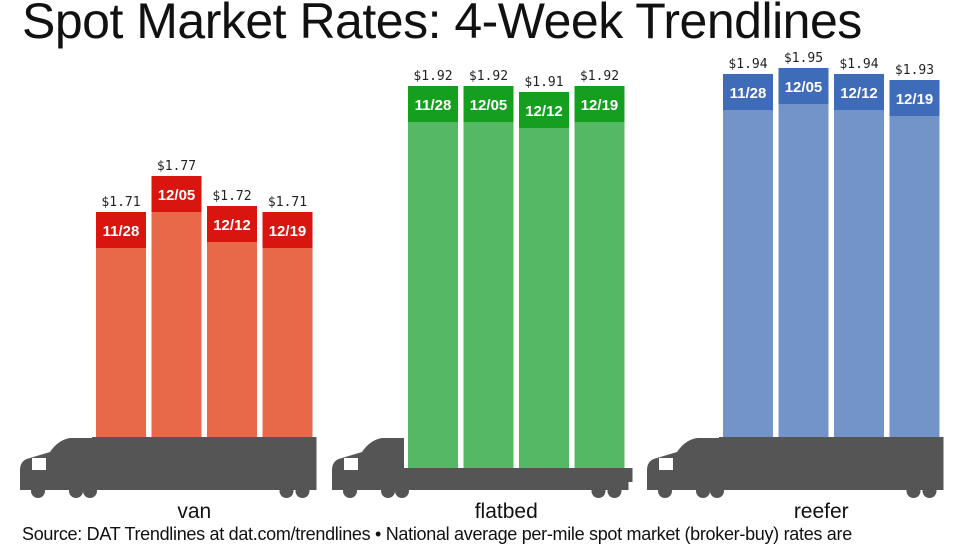  I want to click on bar-reefer-12/12, so click(859, 255).